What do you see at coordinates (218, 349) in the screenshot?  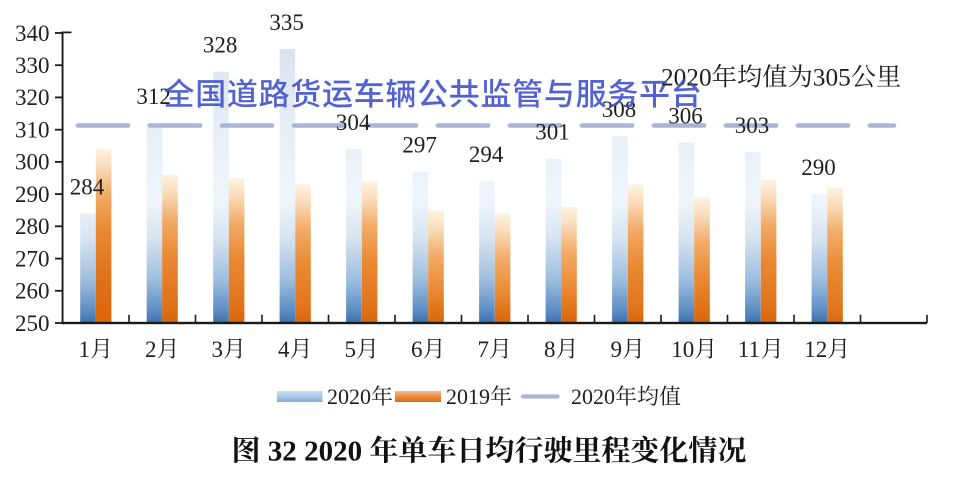 I see `svg-text: 3` at bounding box center [218, 349].